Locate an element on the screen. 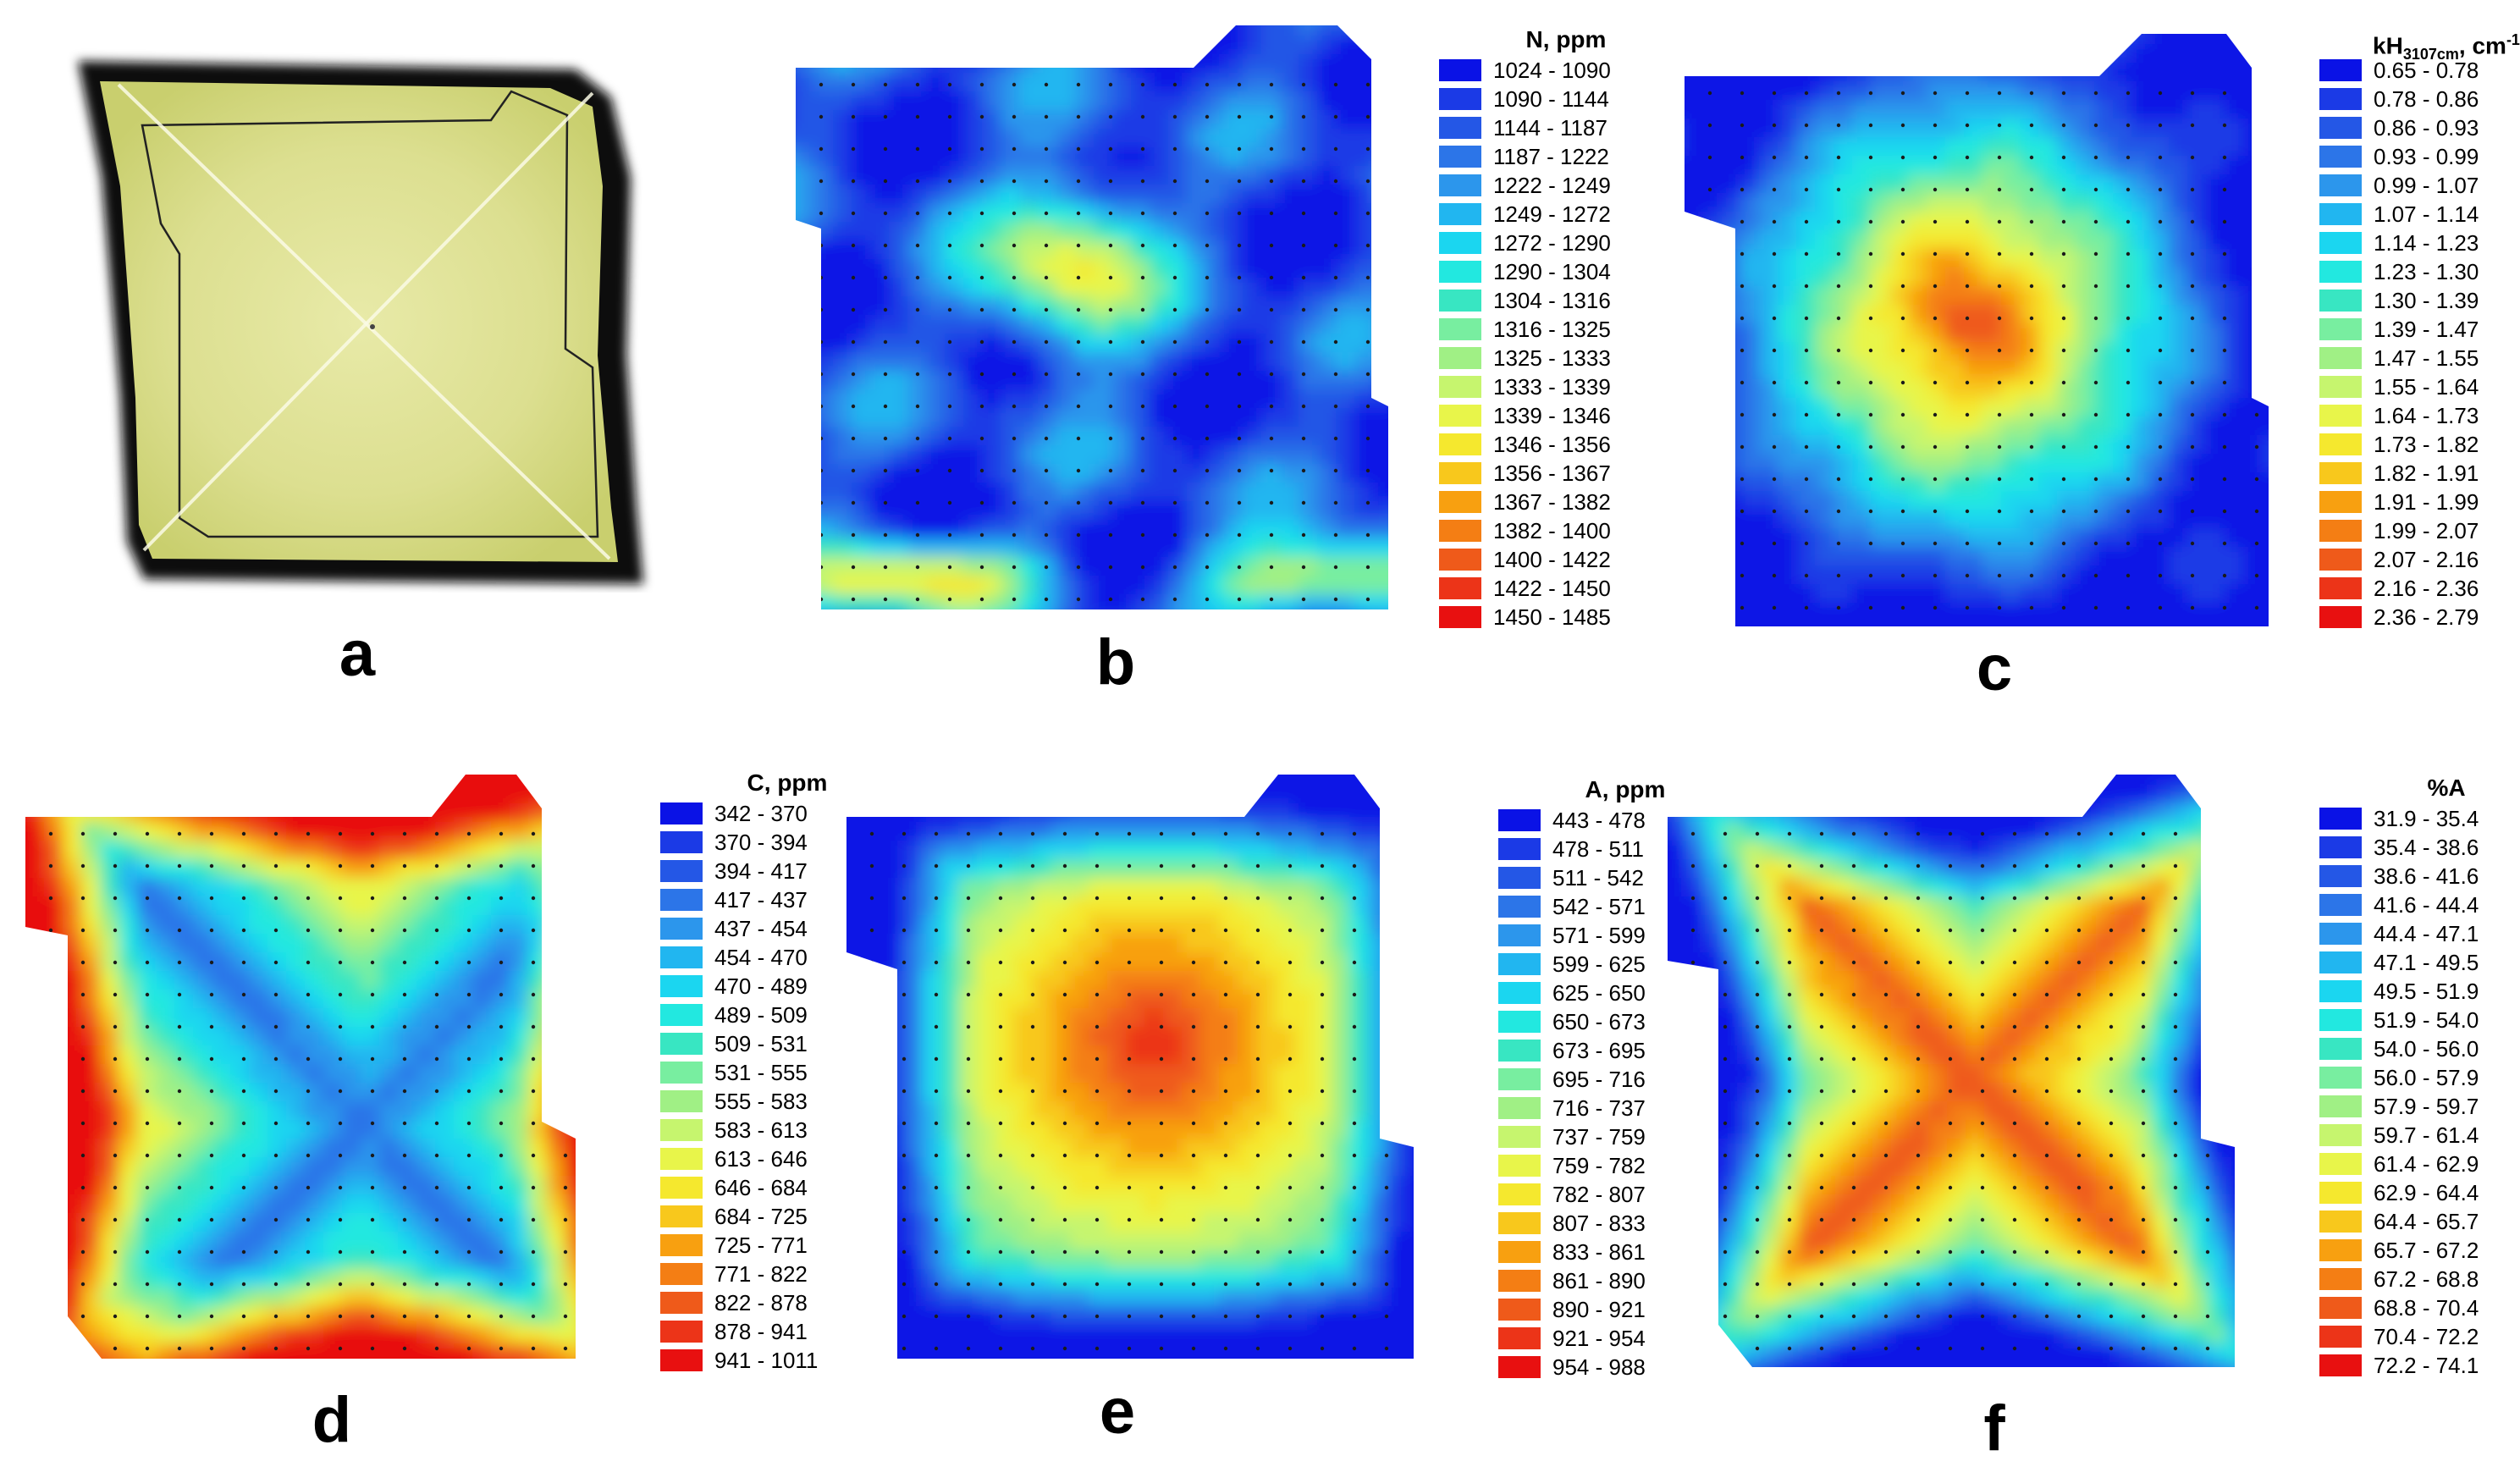 The height and width of the screenshot is (1467, 2520). crystal-outline is located at coordinates (370, 314).